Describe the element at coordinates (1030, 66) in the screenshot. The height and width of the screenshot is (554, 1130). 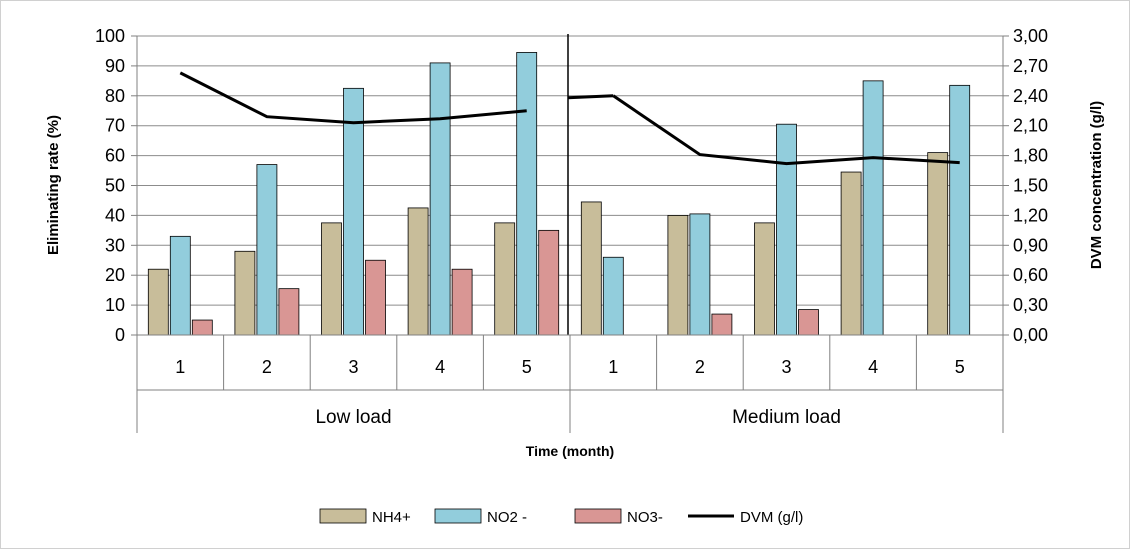
I see `y2-tick-label: 2,70` at that location.